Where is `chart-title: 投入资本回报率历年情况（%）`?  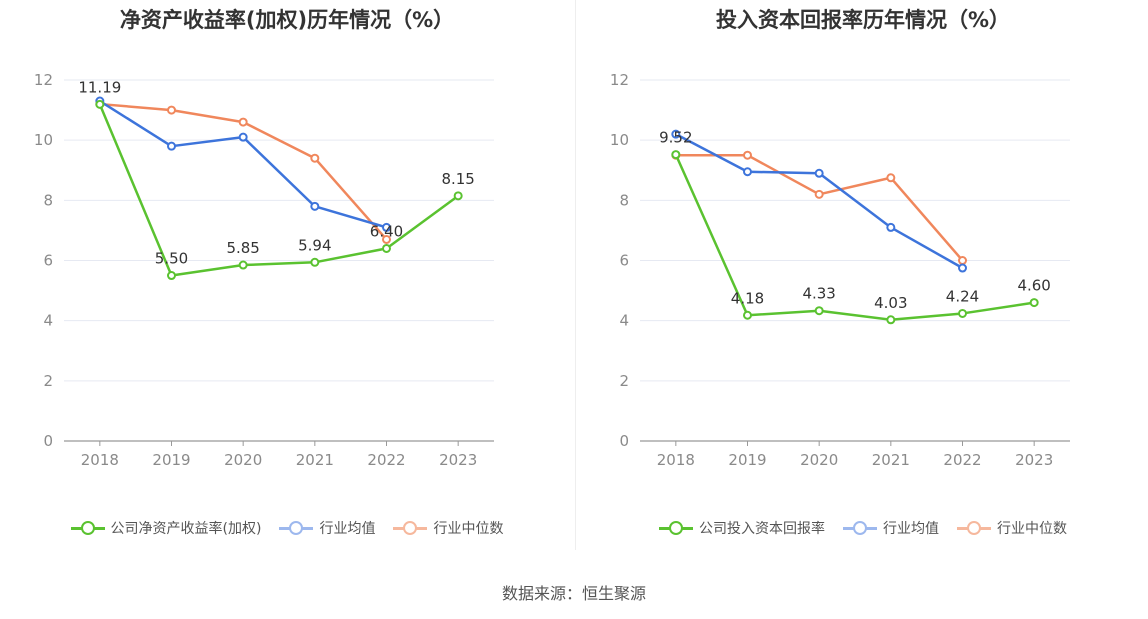 chart-title: 投入资本回报率历年情况（%） is located at coordinates (863, 20).